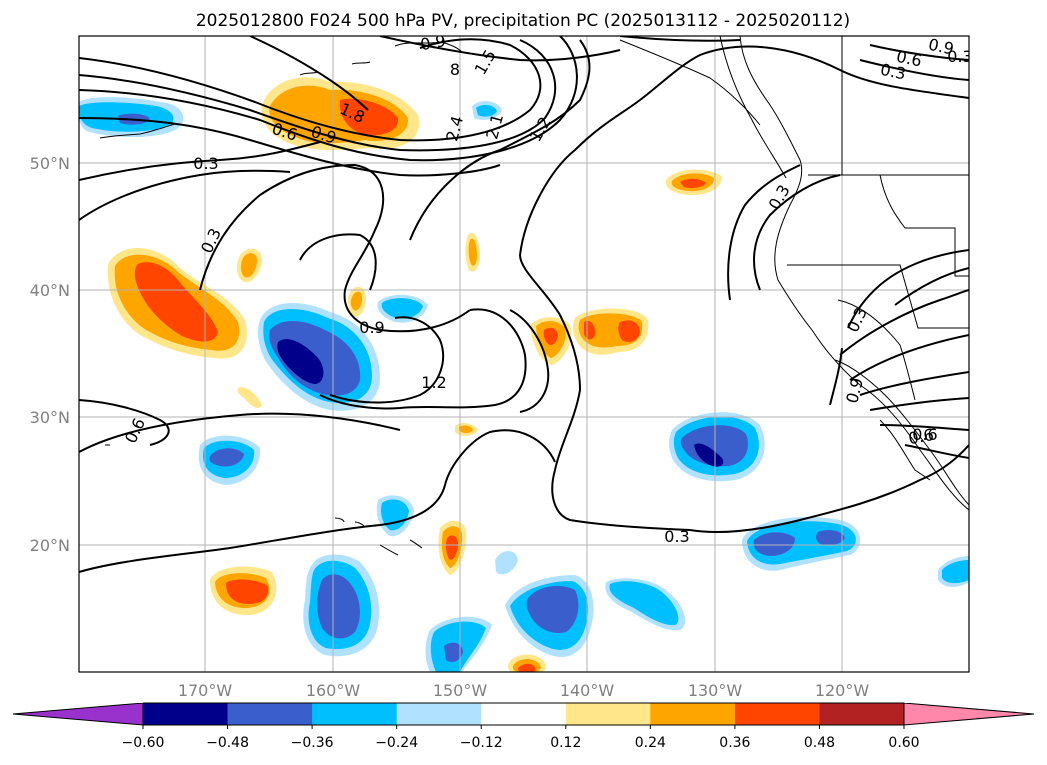 The image size is (1047, 765). Describe the element at coordinates (50, 163) in the screenshot. I see `lat-label: 50°N` at that location.